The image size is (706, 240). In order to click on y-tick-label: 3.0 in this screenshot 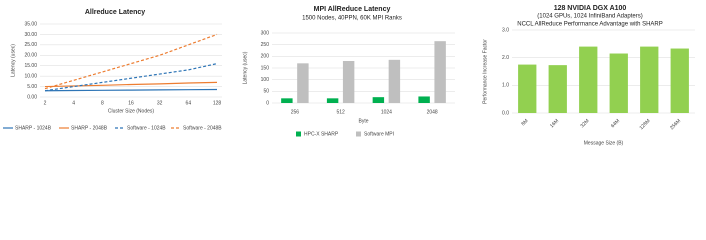, I will do `click(505, 30)`.